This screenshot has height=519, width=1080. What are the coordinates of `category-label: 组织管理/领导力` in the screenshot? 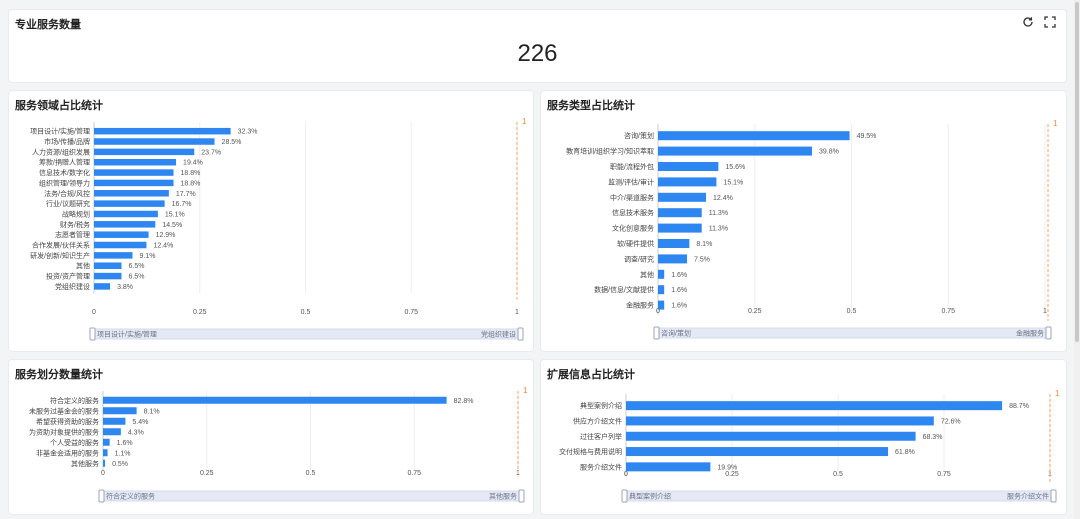 It's located at (64, 182).